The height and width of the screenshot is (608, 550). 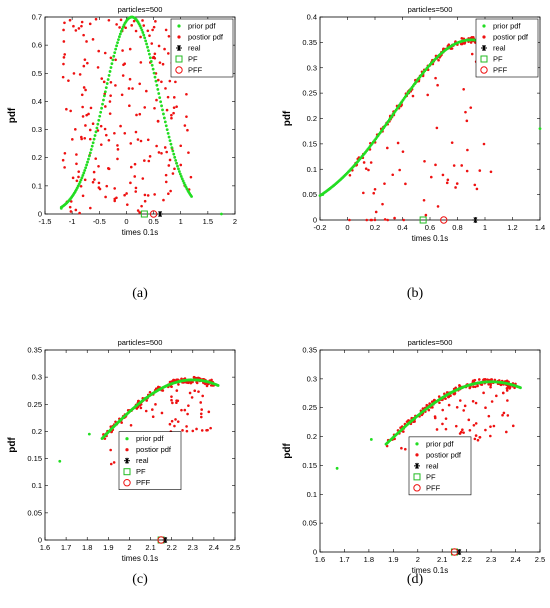 I want to click on x-tick-label: 1.9, so click(x=393, y=559).